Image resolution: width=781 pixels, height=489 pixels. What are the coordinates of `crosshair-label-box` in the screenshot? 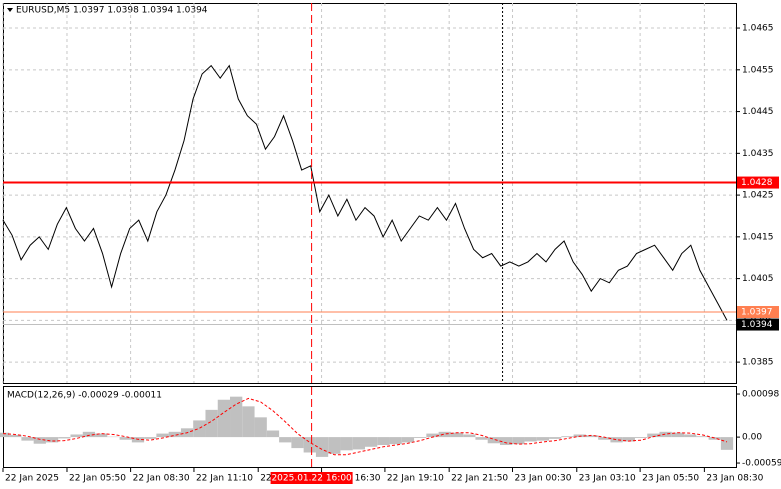 It's located at (311, 478).